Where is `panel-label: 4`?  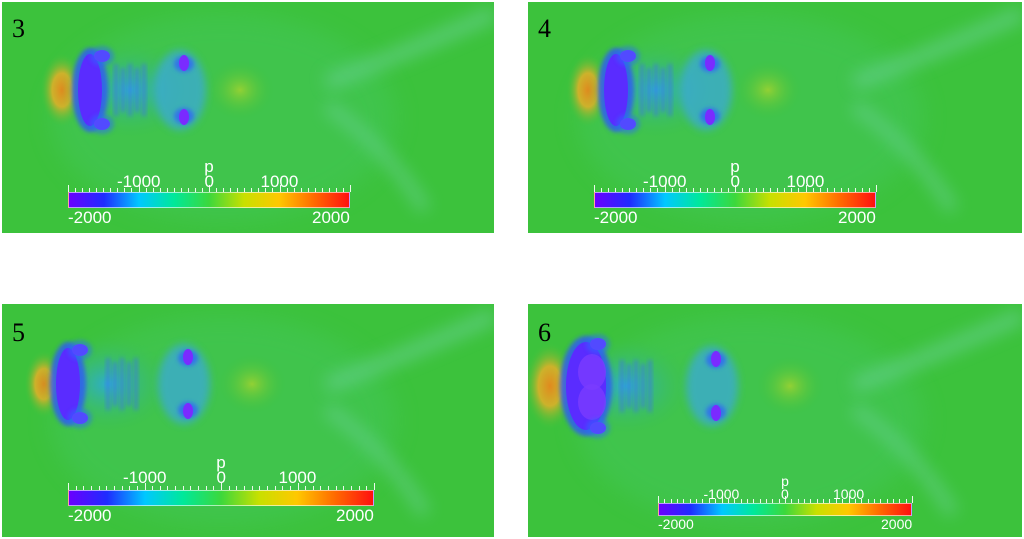
panel-label: 4 is located at coordinates (544, 28).